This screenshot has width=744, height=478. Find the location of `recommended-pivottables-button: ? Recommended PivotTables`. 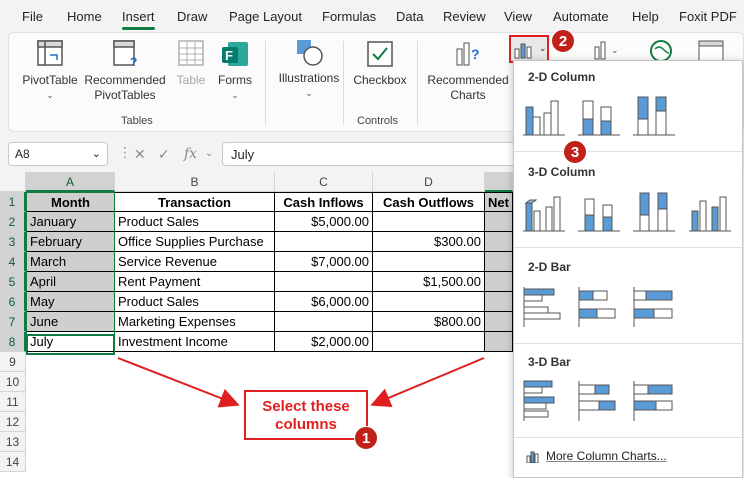

recommended-pivottables-button: ? Recommended PivotTables is located at coordinates (125, 71).